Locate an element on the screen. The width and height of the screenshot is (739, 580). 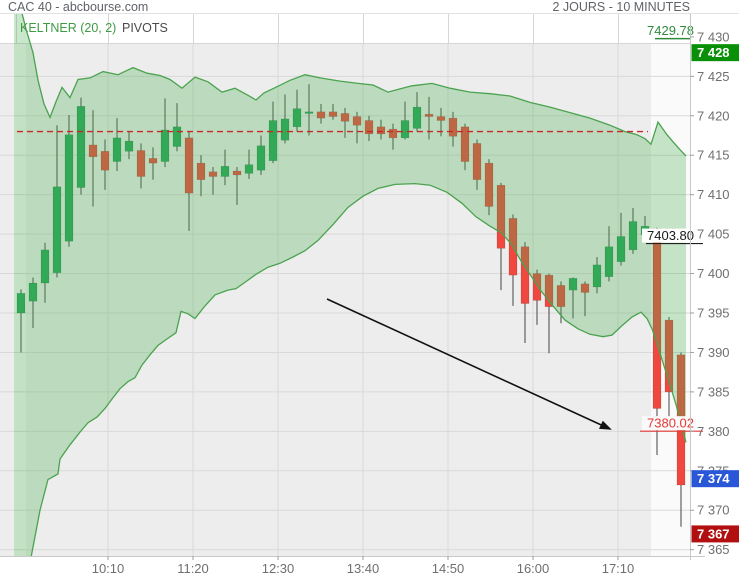
previous-close-line-label-bg is located at coordinates (669, 235).